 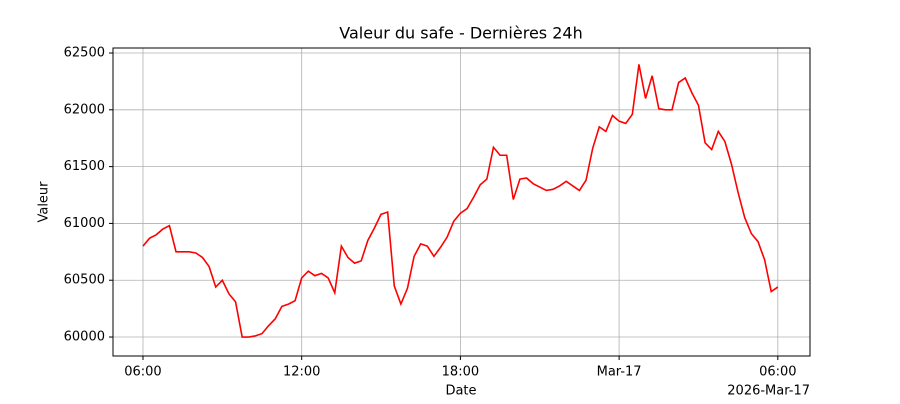 I want to click on y-tick-label: 60500, so click(x=84, y=280).